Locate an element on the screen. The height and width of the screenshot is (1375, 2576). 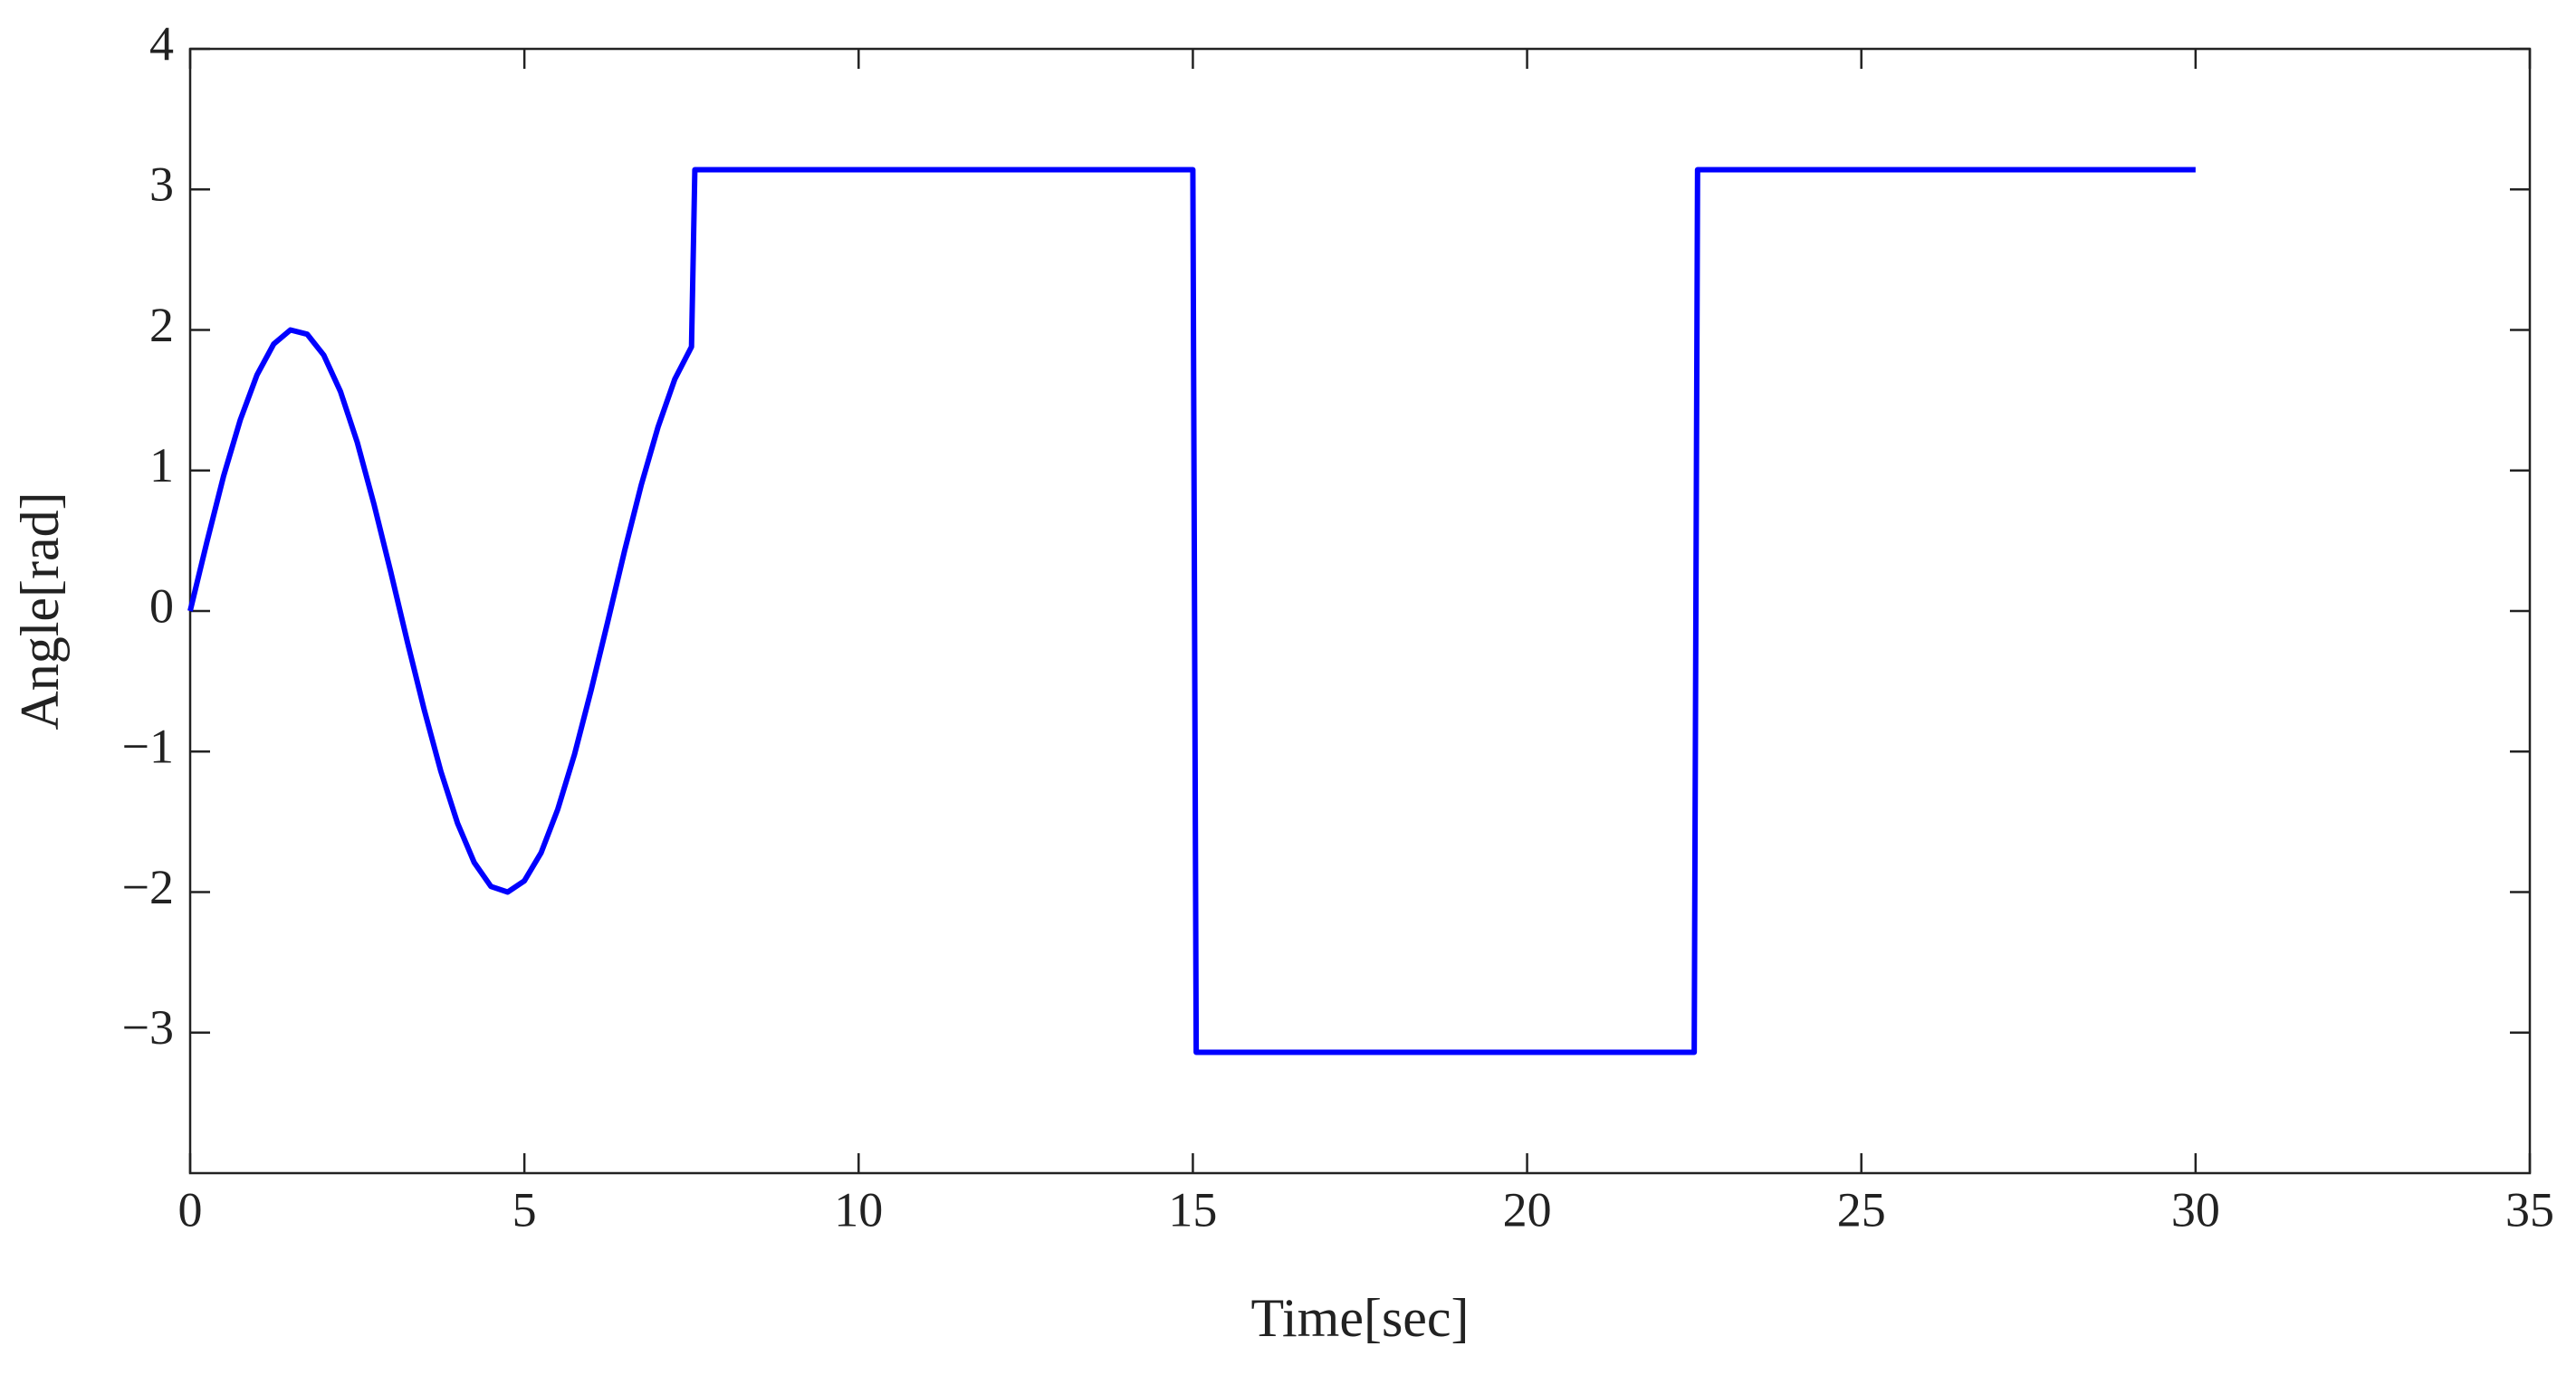
y-tick-label: −2 is located at coordinates (148, 887).